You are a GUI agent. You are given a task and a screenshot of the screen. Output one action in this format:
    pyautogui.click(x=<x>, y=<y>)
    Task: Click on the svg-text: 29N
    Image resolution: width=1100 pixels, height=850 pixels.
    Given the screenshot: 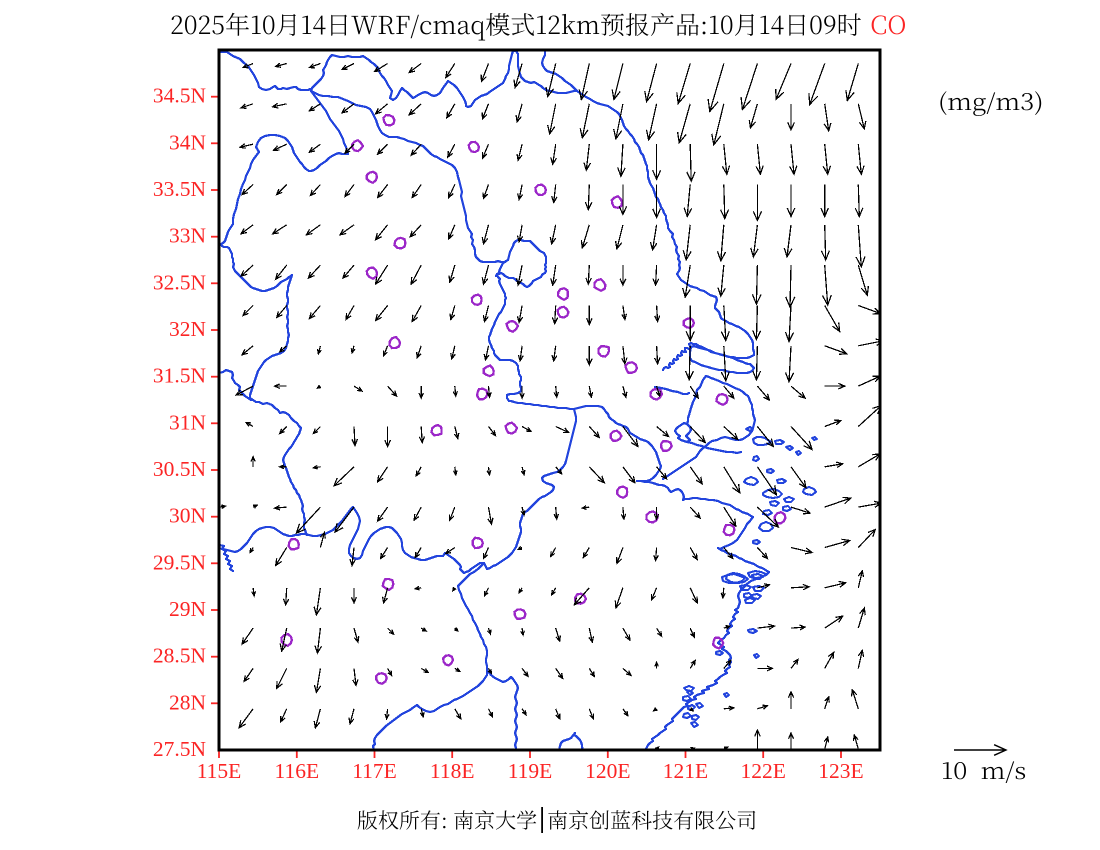 What is the action you would take?
    pyautogui.click(x=188, y=609)
    